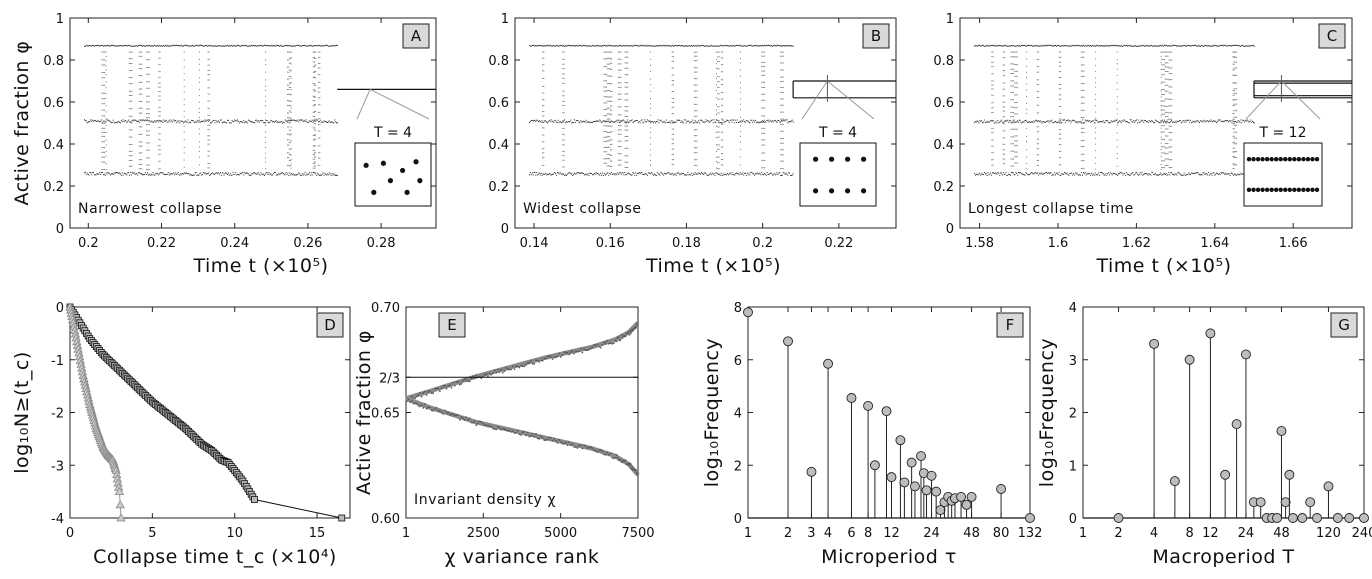 This screenshot has width=1372, height=579. I want to click on inset-dot, so click(816, 159).